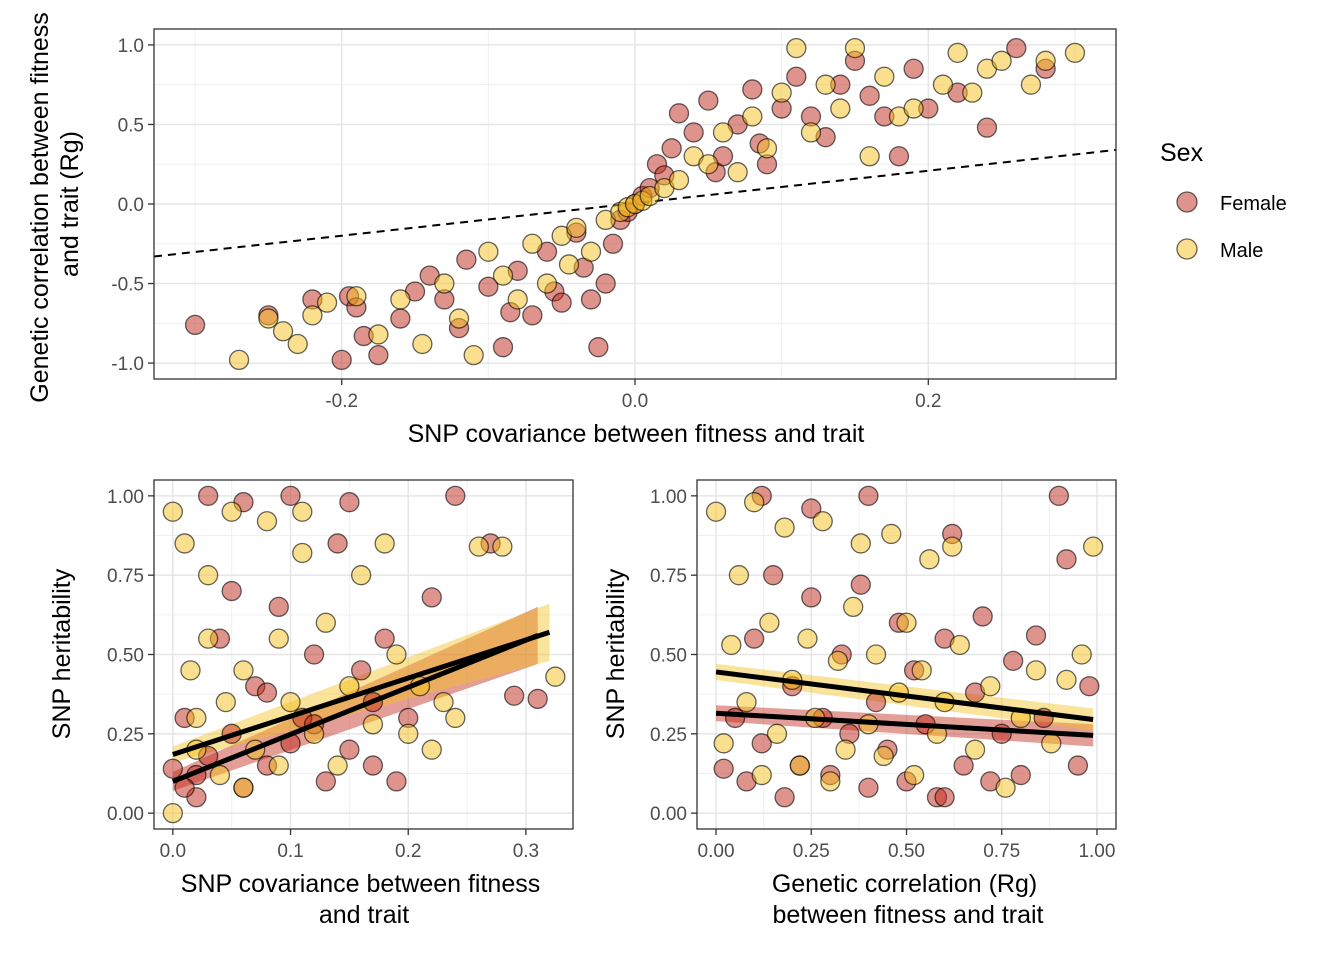  Describe the element at coordinates (668, 576) in the screenshot. I see `y-tick-label: 0.75` at that location.